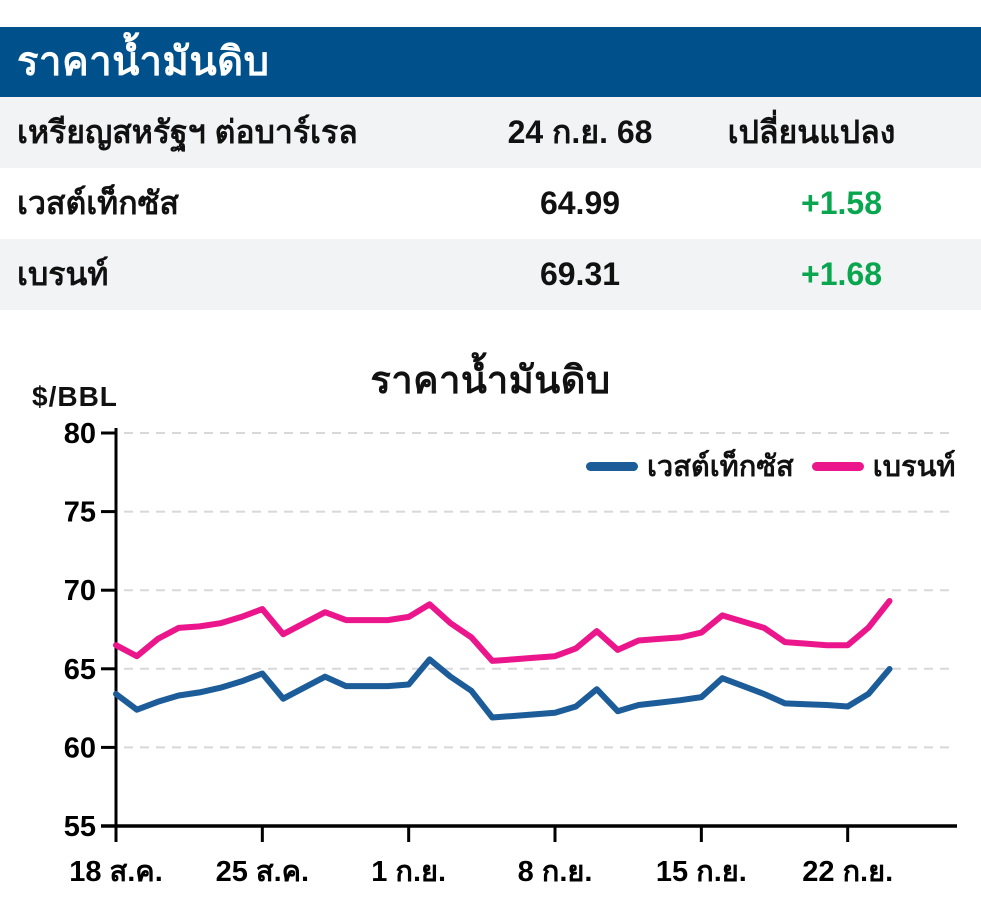  What do you see at coordinates (263, 872) in the screenshot?
I see `x-tick-label: 25 ส.ค.` at bounding box center [263, 872].